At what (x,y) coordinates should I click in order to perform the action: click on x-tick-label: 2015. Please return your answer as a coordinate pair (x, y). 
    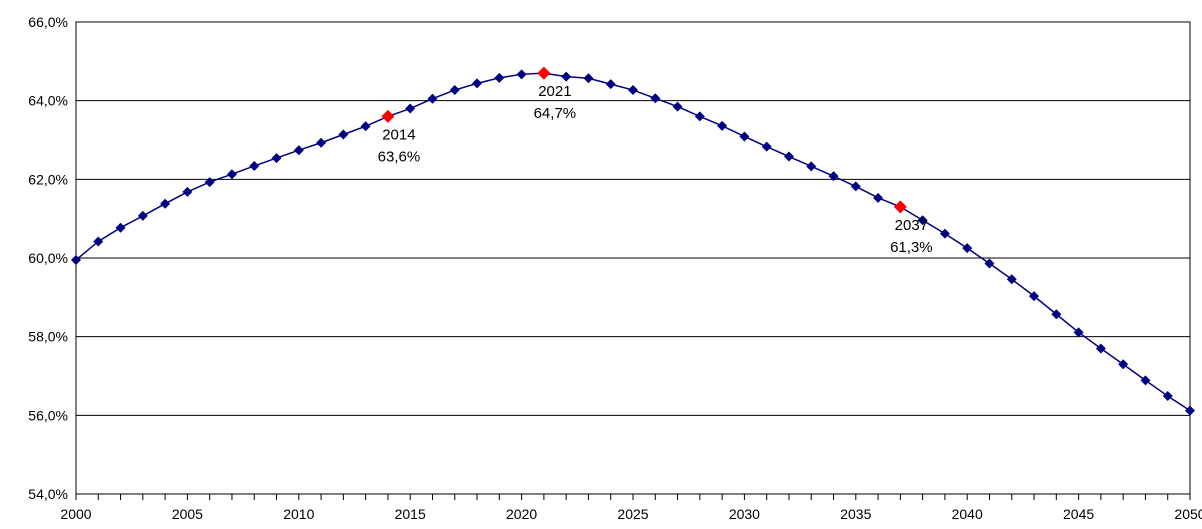
    Looking at the image, I should click on (410, 514).